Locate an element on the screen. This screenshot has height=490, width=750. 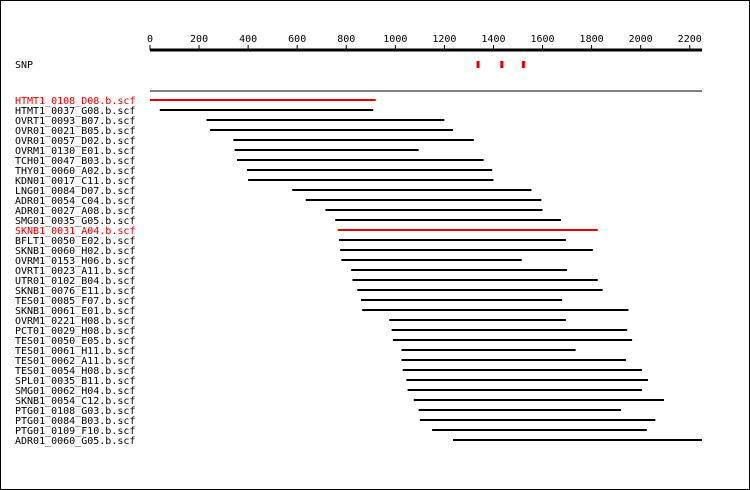
axis-tick-label: 1000 is located at coordinates (395, 39).